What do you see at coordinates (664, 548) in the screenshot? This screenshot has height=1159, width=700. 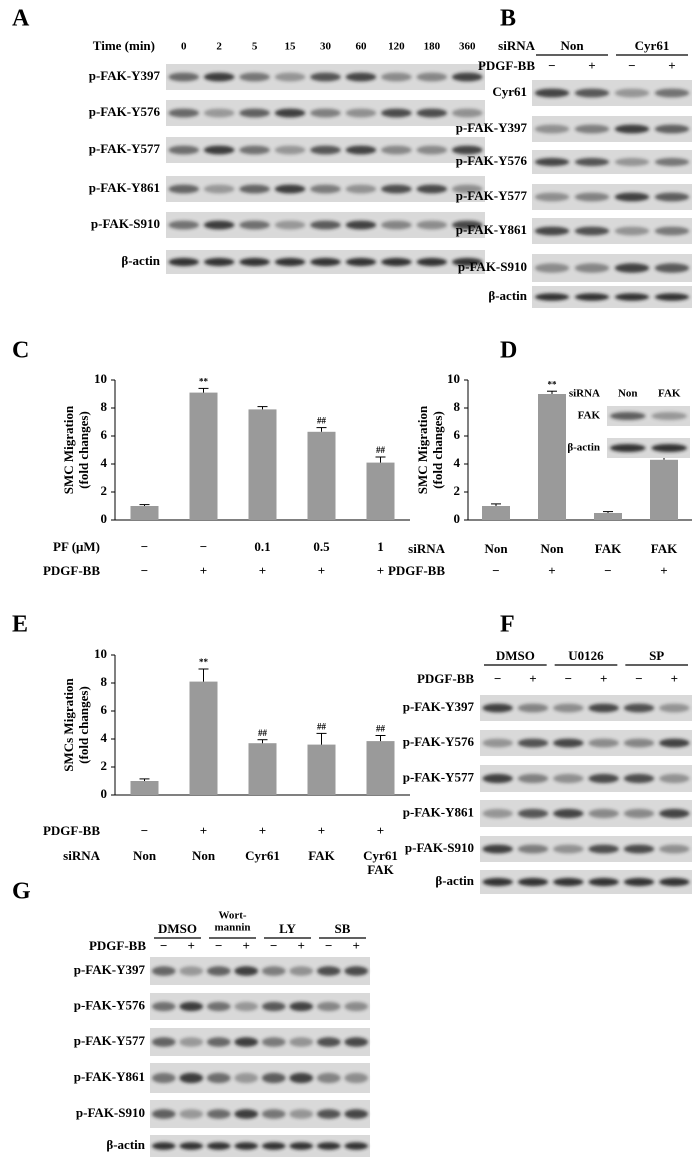 I see `row-value: FAK` at bounding box center [664, 548].